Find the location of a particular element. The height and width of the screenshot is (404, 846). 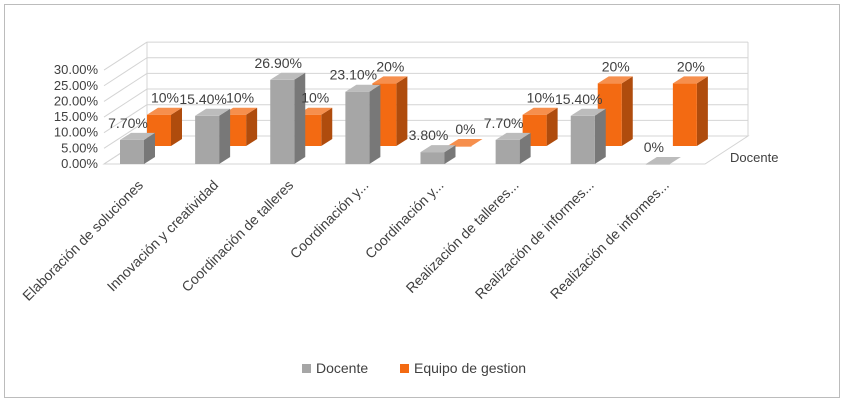

y-tick-label: 10.00% is located at coordinates (76, 132).